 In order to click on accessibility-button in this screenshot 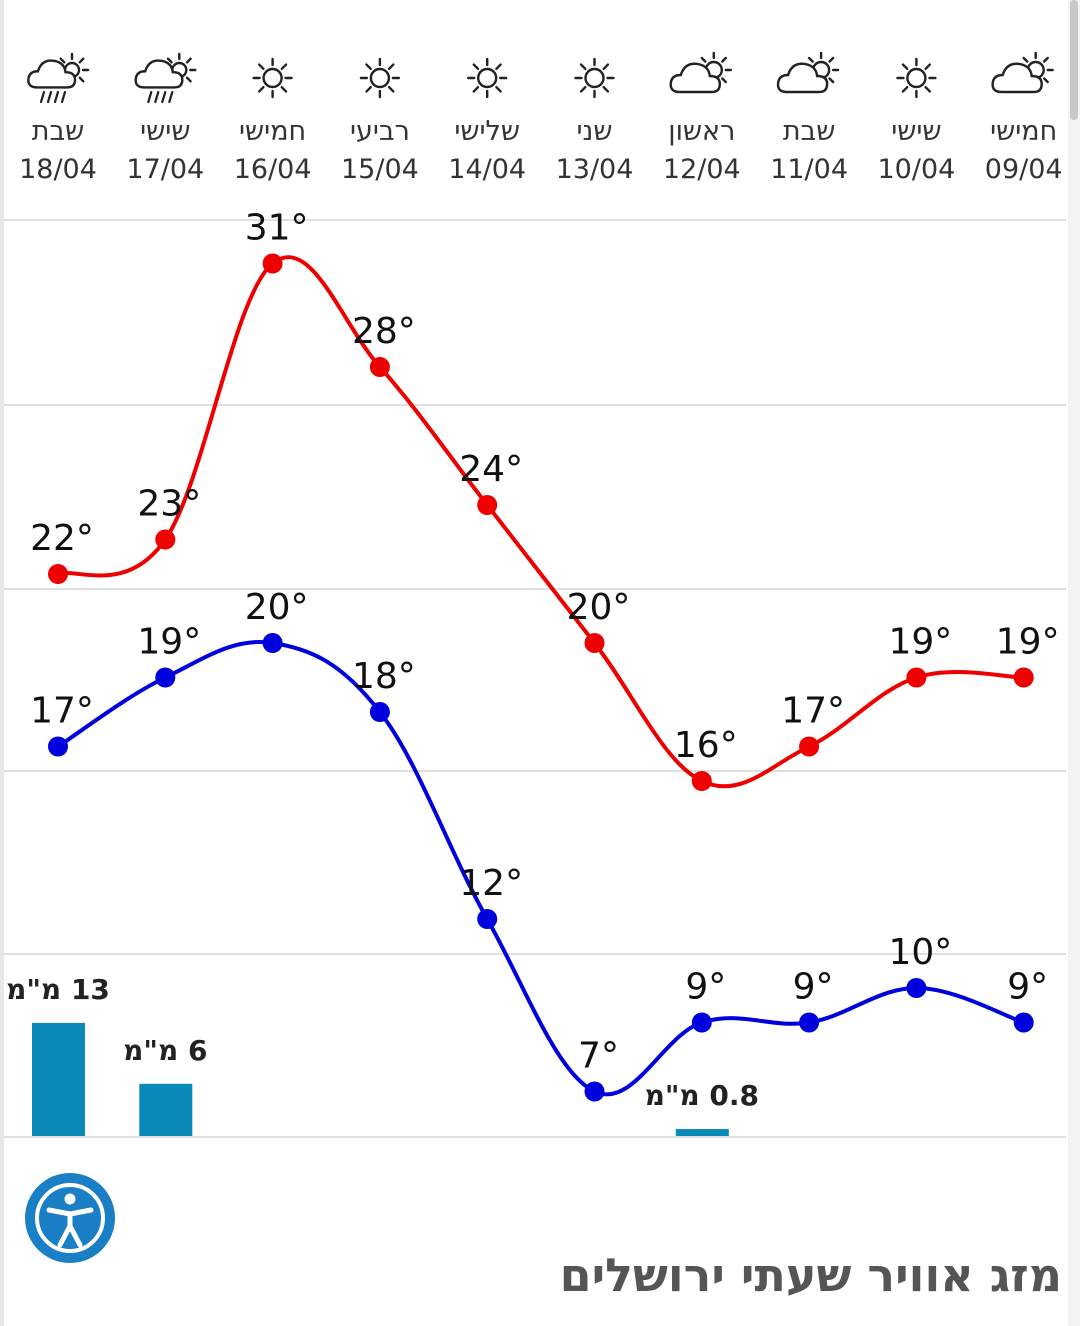, I will do `click(70, 1218)`.